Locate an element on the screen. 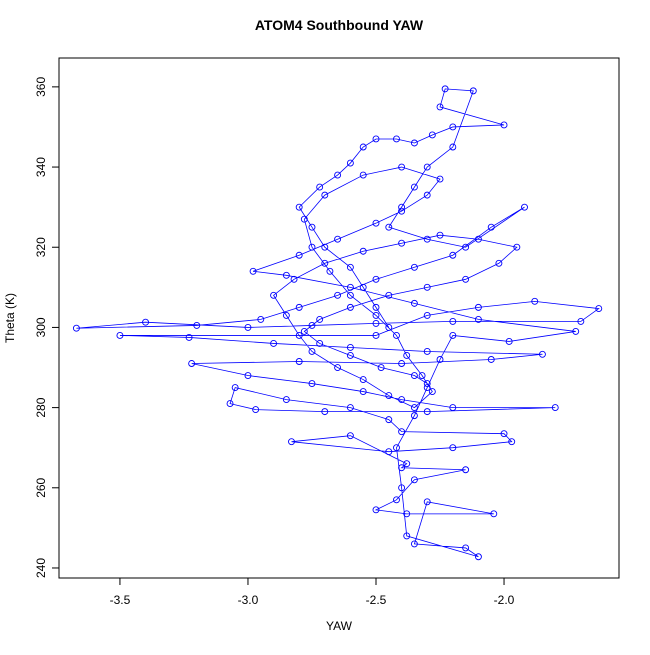 This screenshot has height=655, width=650. x-tick-label: -2.5 is located at coordinates (376, 600).